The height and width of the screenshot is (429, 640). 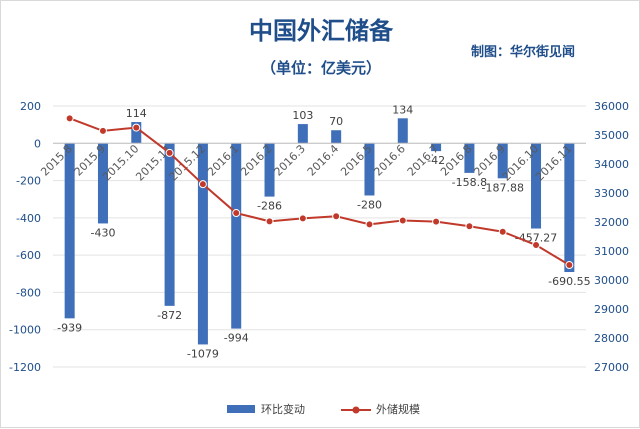 What do you see at coordinates (611, 106) in the screenshot?
I see `y-right-tick-label: 36000` at bounding box center [611, 106].